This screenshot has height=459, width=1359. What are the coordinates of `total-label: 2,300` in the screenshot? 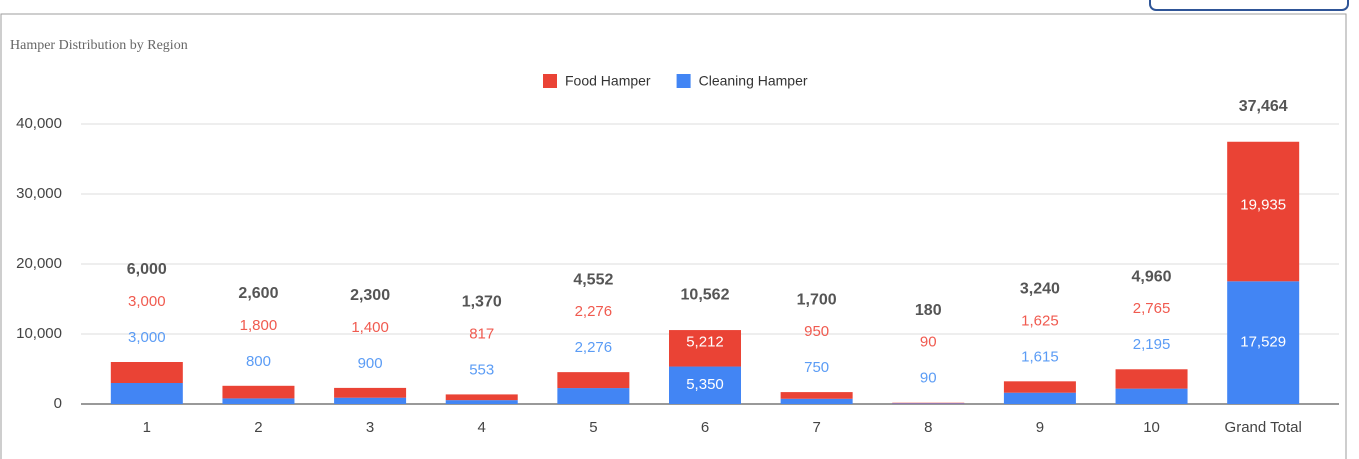 It's located at (370, 295).